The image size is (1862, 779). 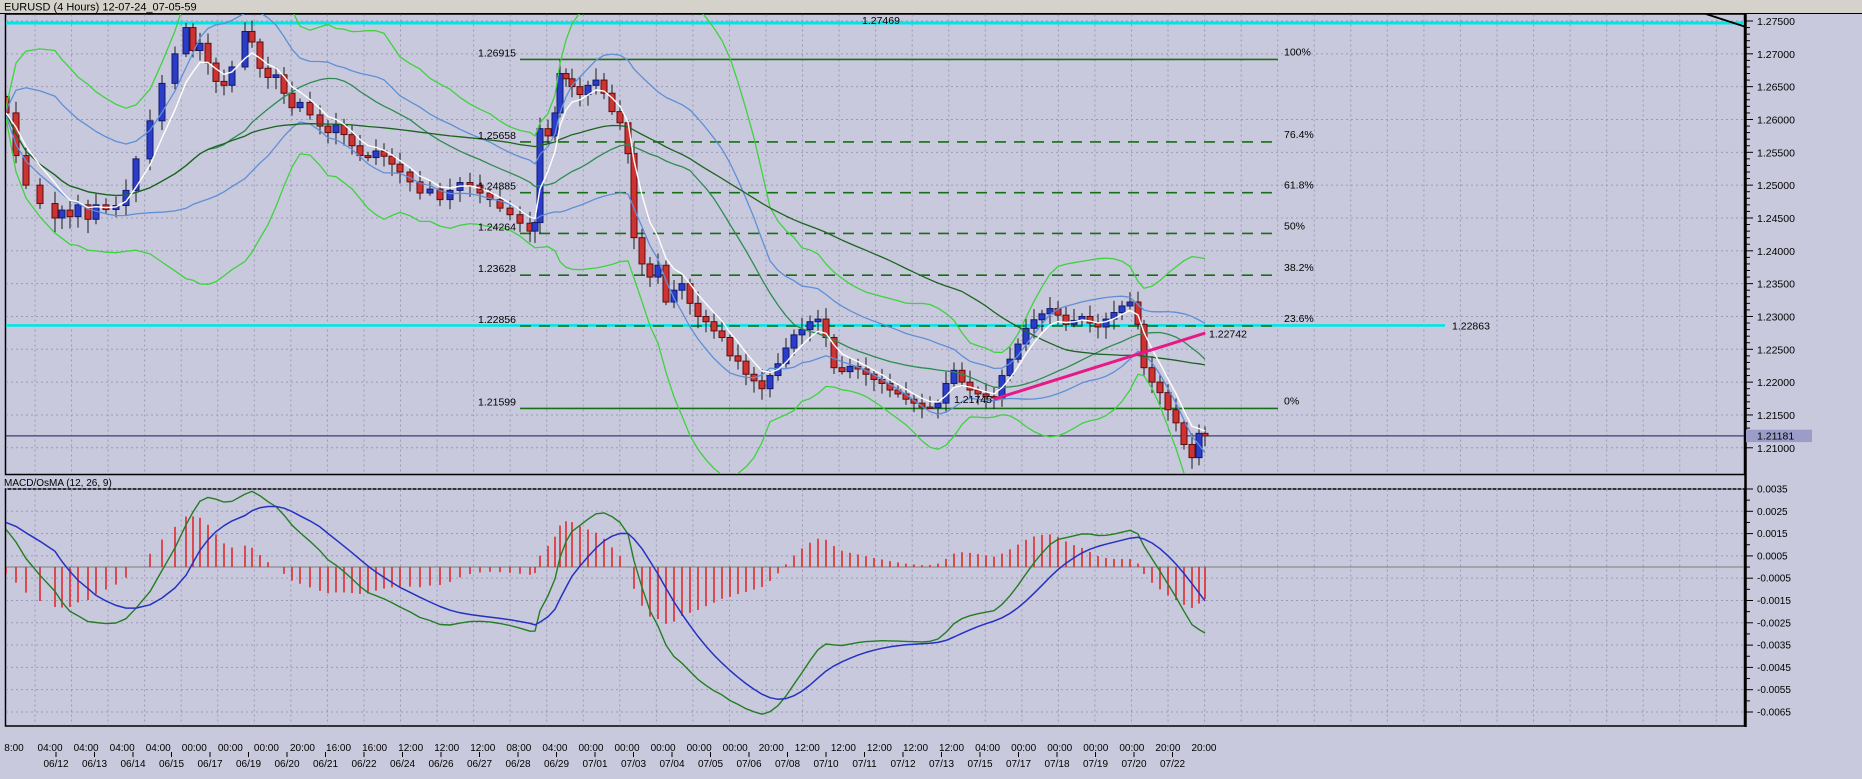 What do you see at coordinates (1297, 52) in the screenshot?
I see `fib-pct-label: 100%` at bounding box center [1297, 52].